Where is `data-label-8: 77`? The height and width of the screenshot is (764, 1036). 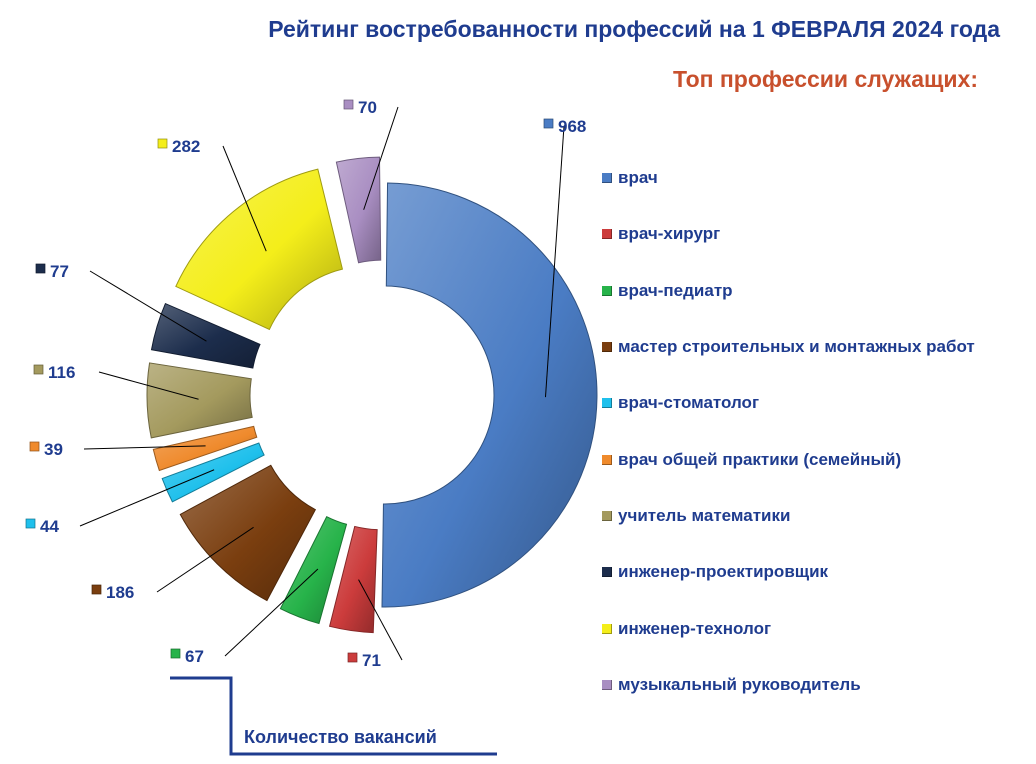 data-label-8: 77 is located at coordinates (59, 271).